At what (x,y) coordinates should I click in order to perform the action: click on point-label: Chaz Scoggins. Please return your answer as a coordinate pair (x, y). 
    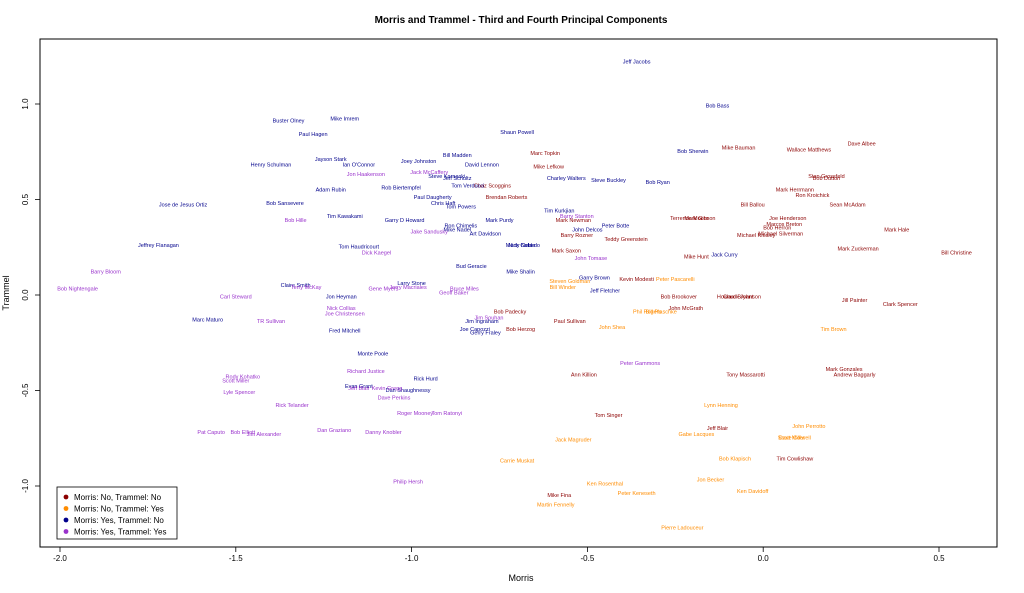
    Looking at the image, I should click on (492, 187).